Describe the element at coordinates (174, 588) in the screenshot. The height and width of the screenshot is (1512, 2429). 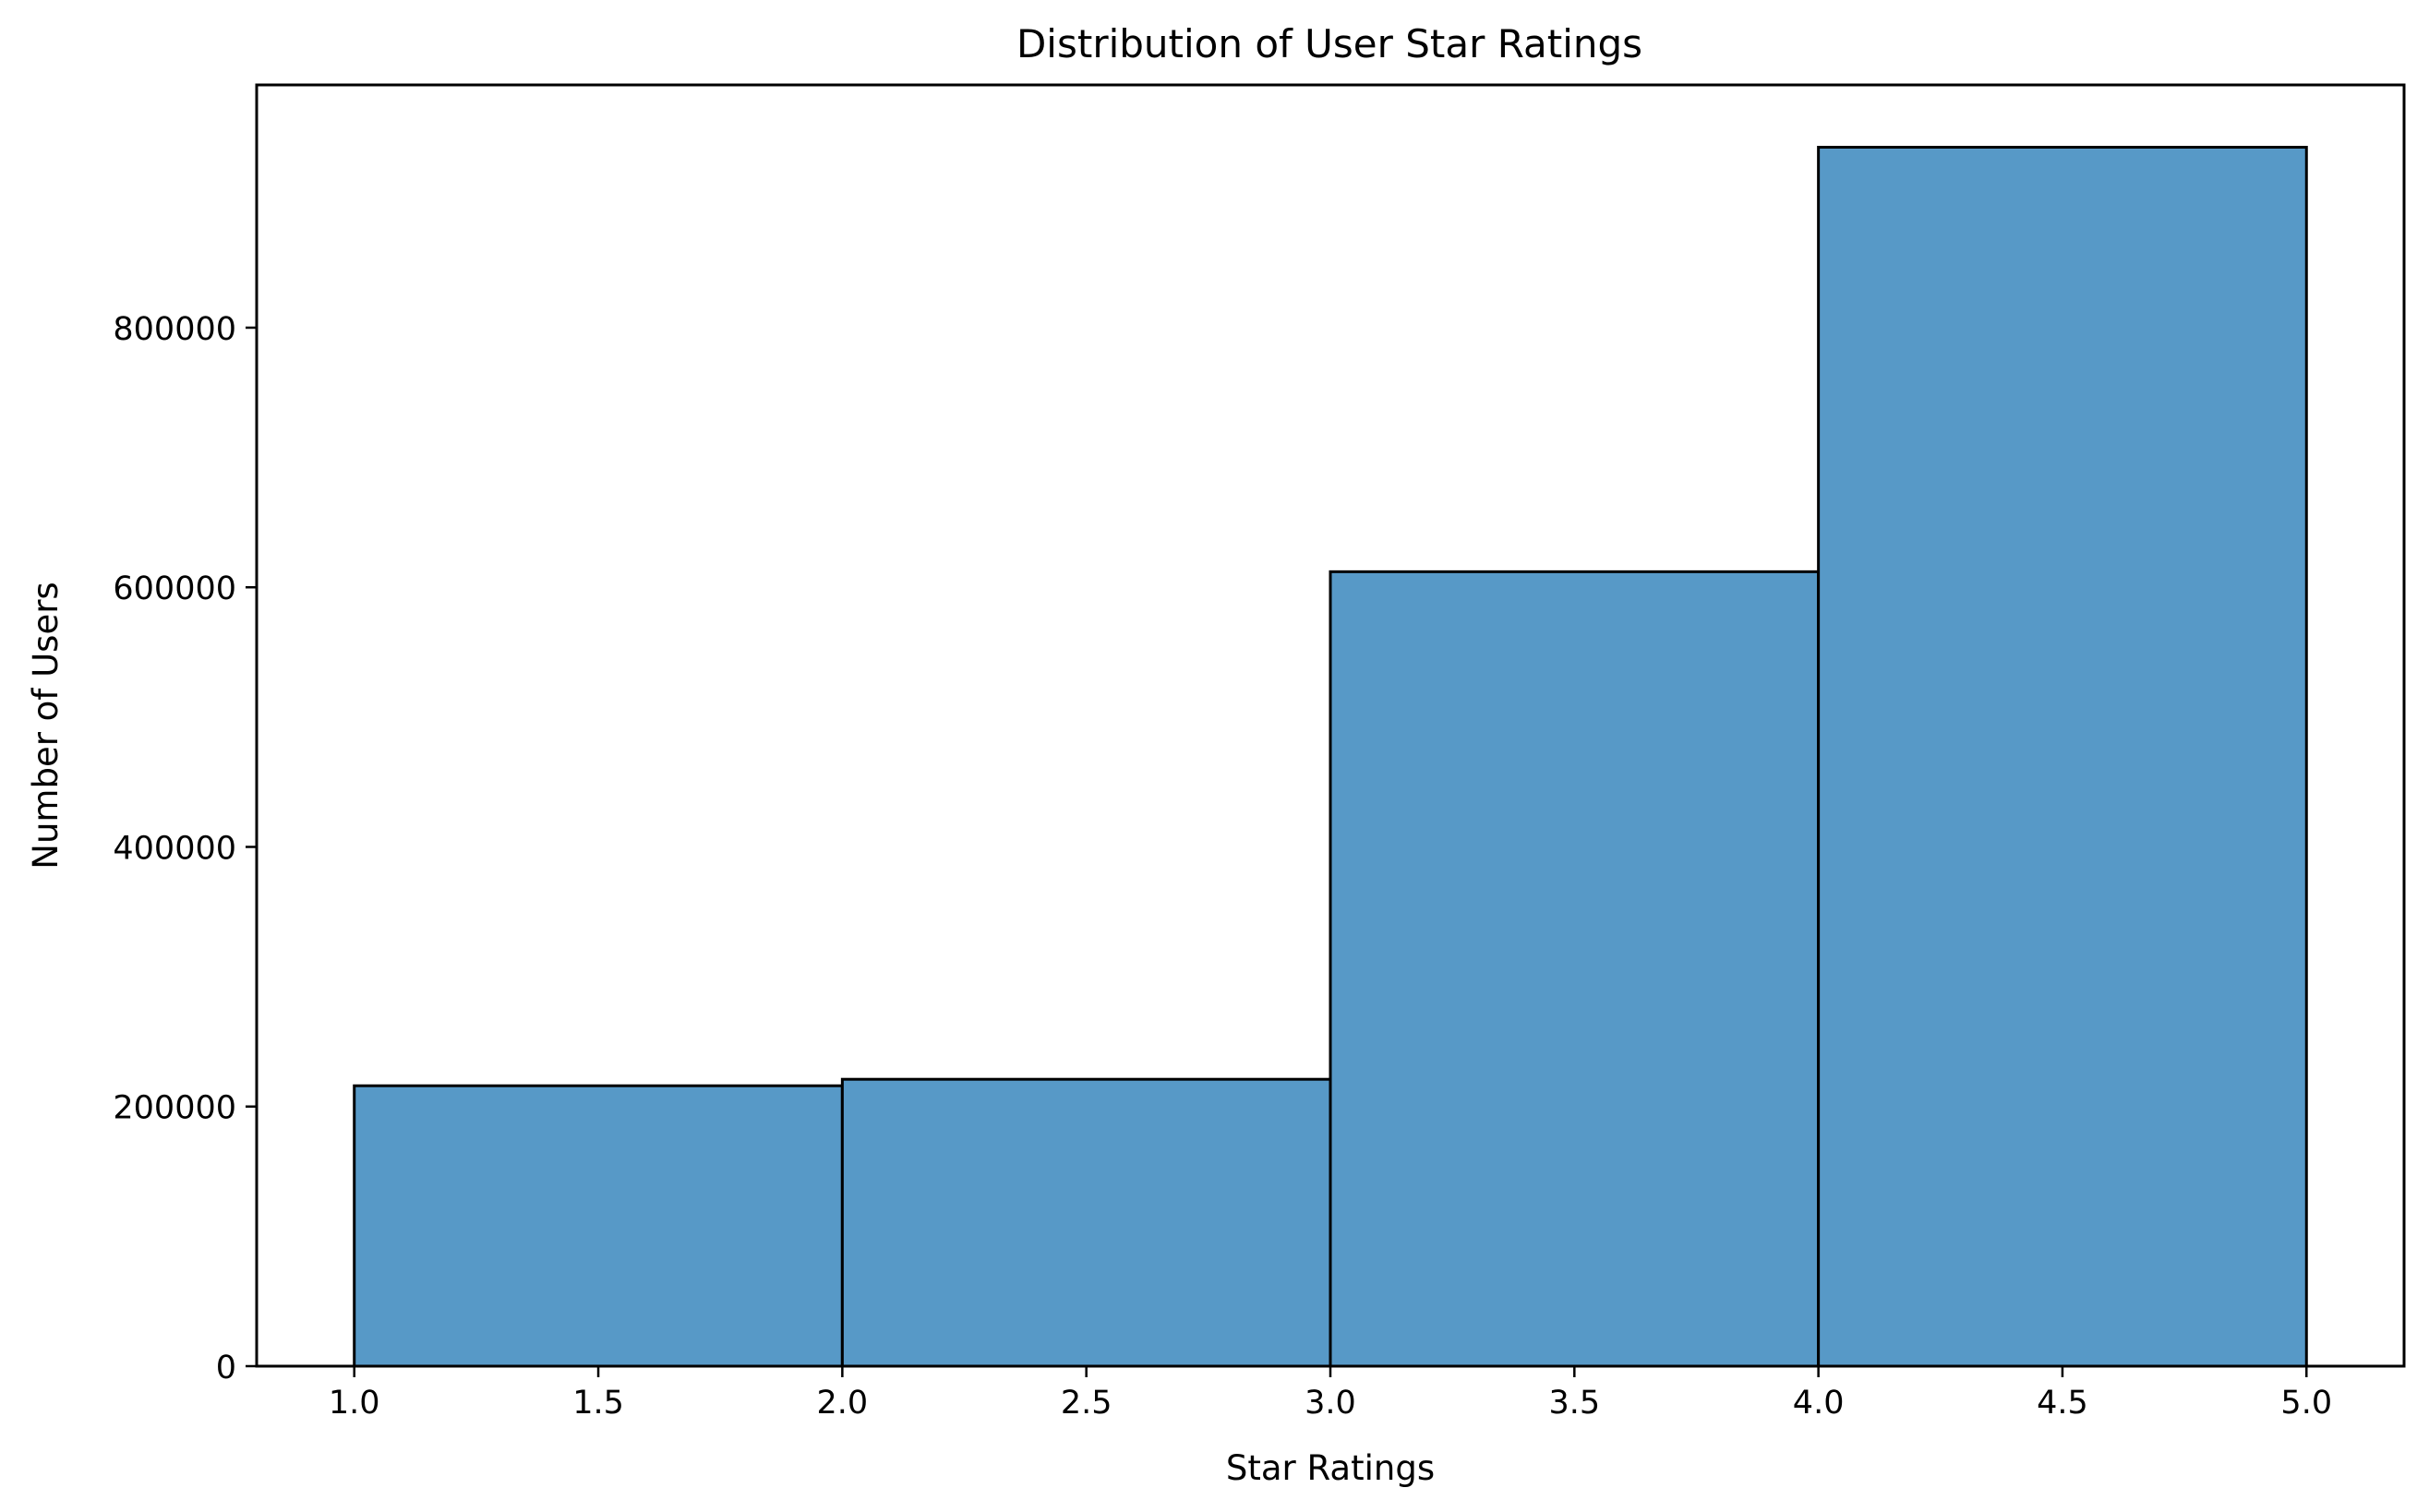
I see `y-tick-label: 600000` at that location.